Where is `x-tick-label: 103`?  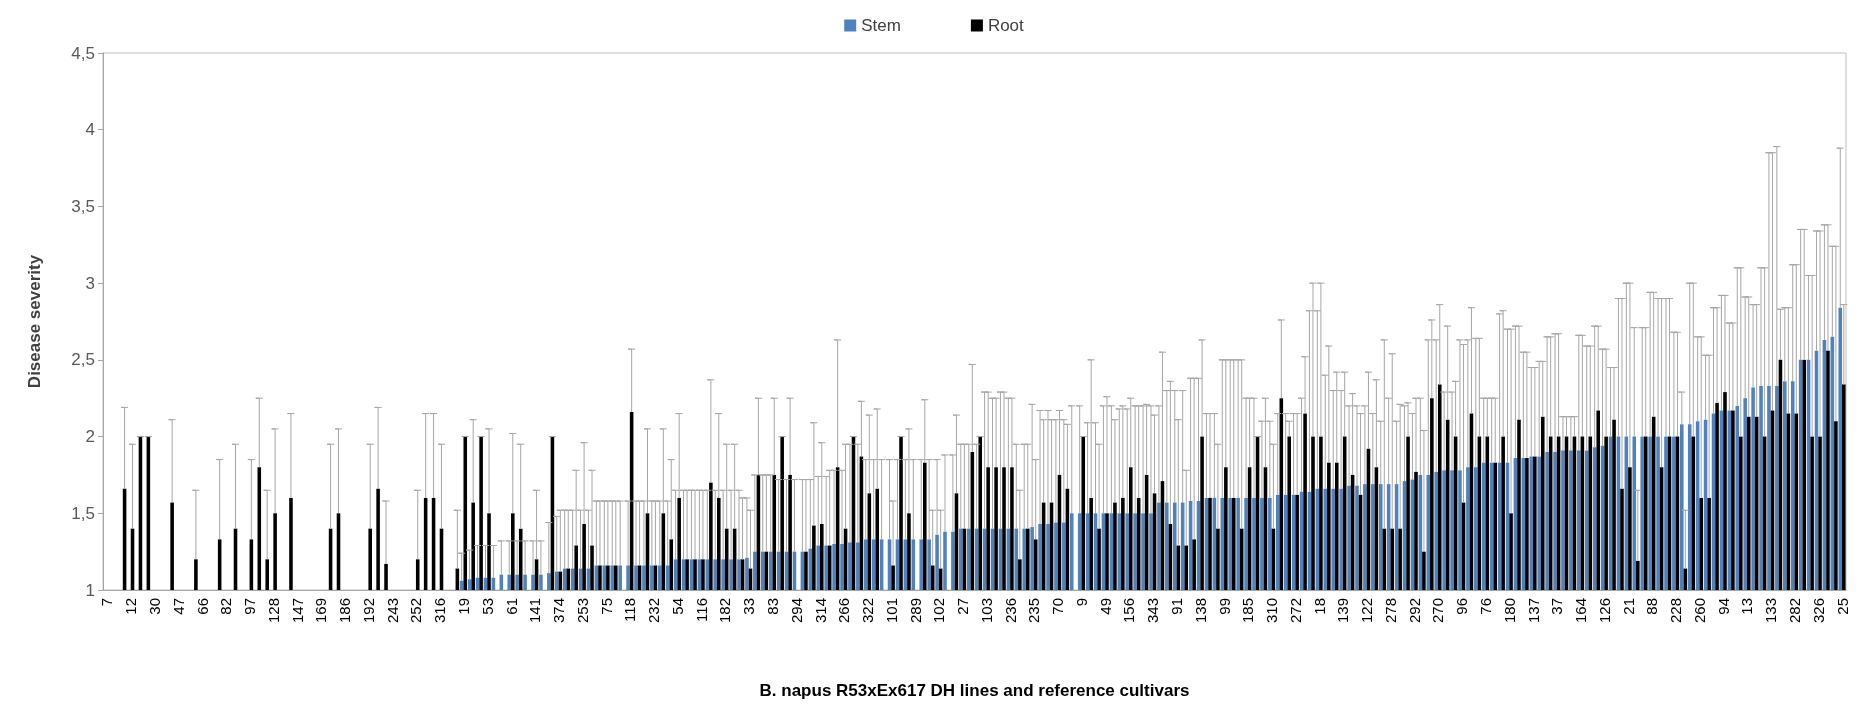 x-tick-label: 103 is located at coordinates (986, 611).